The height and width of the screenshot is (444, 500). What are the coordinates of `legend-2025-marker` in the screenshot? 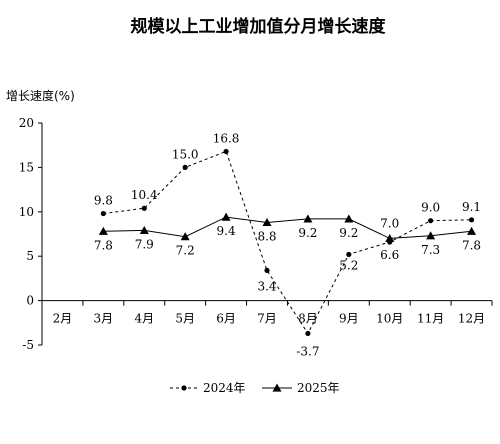 It's located at (277, 387).